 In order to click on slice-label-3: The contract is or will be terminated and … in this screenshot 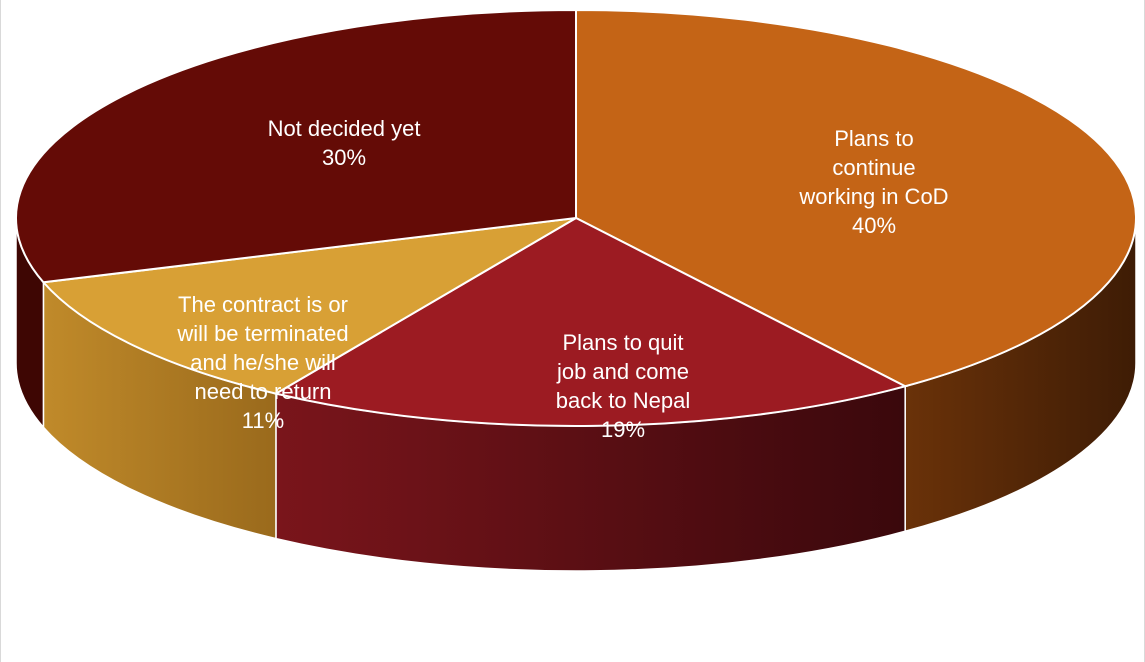, I will do `click(262, 362)`.